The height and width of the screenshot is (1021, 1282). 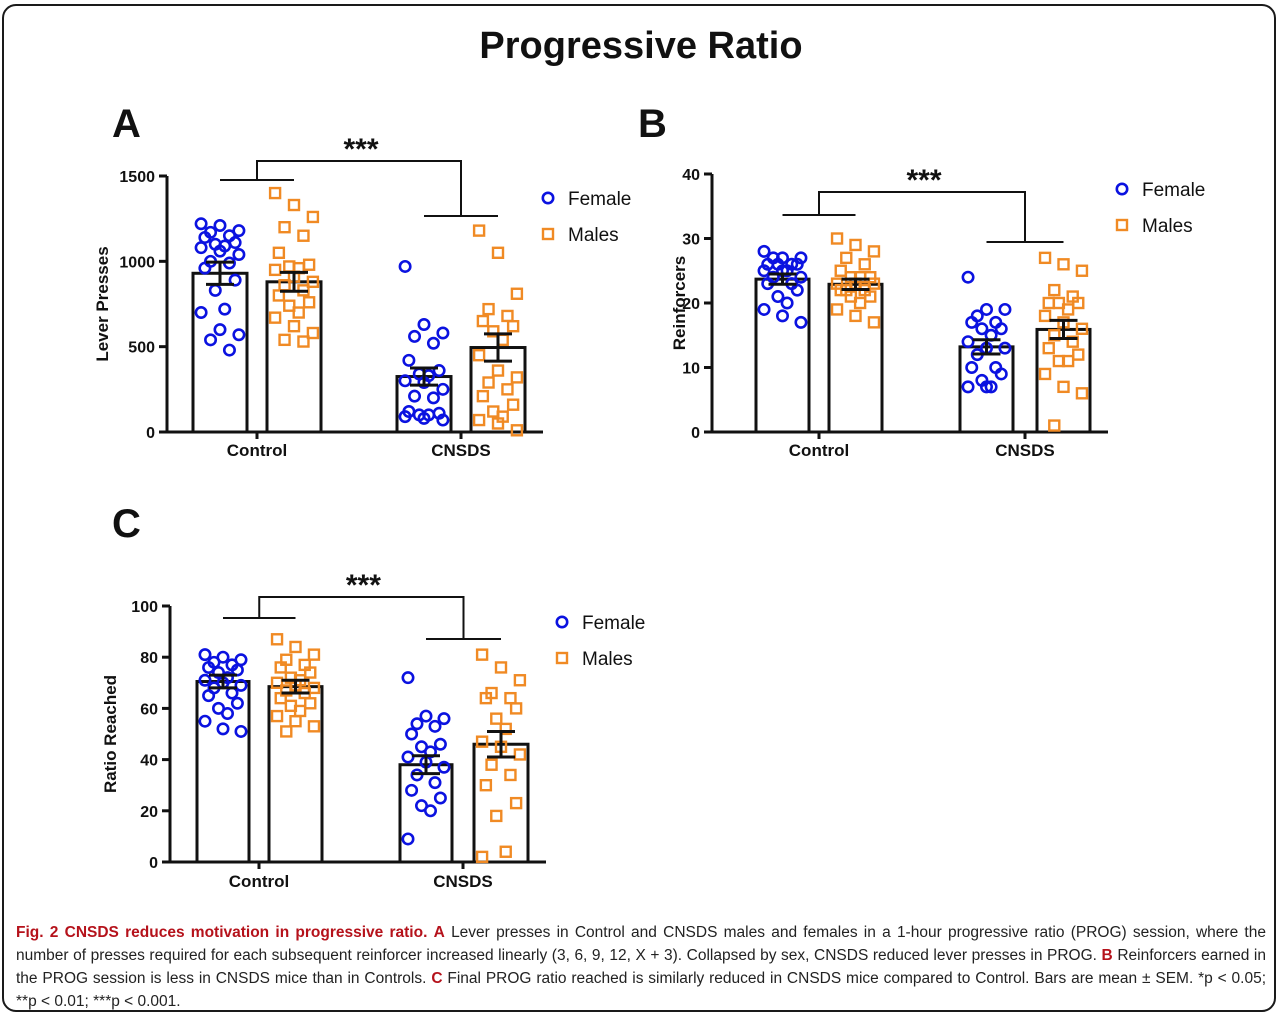 What do you see at coordinates (640, 46) in the screenshot?
I see `figure-title: Progressive Ratio` at bounding box center [640, 46].